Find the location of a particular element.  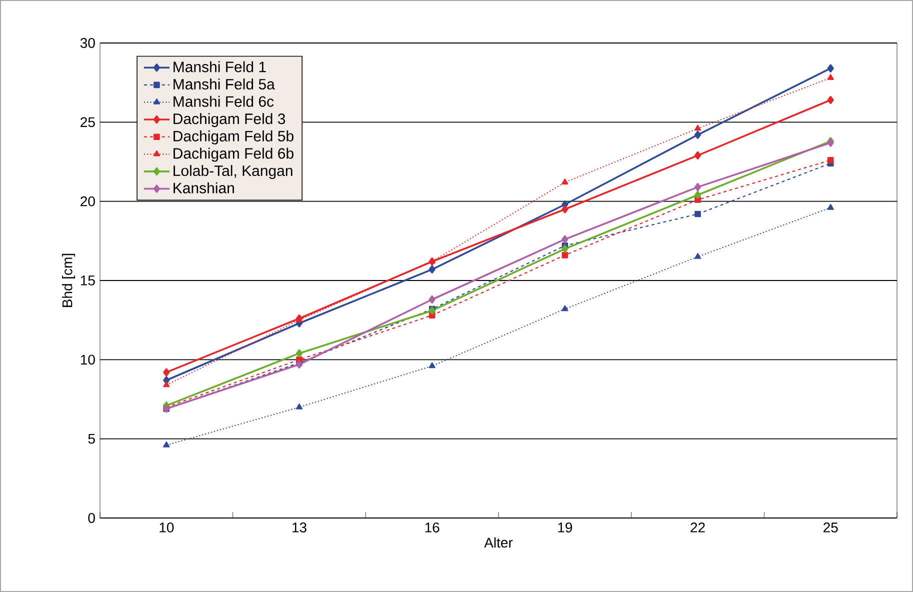

y-tick-label: 5 is located at coordinates (91, 439).